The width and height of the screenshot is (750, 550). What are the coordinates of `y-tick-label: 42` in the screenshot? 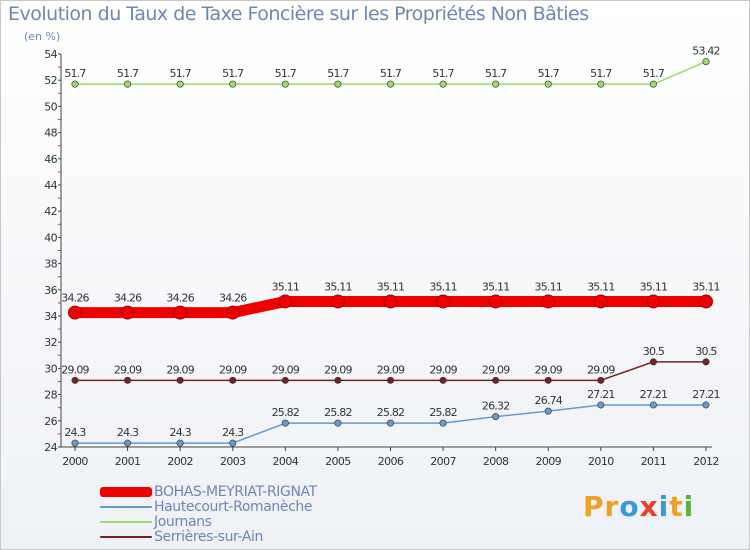 It's located at (50, 211).